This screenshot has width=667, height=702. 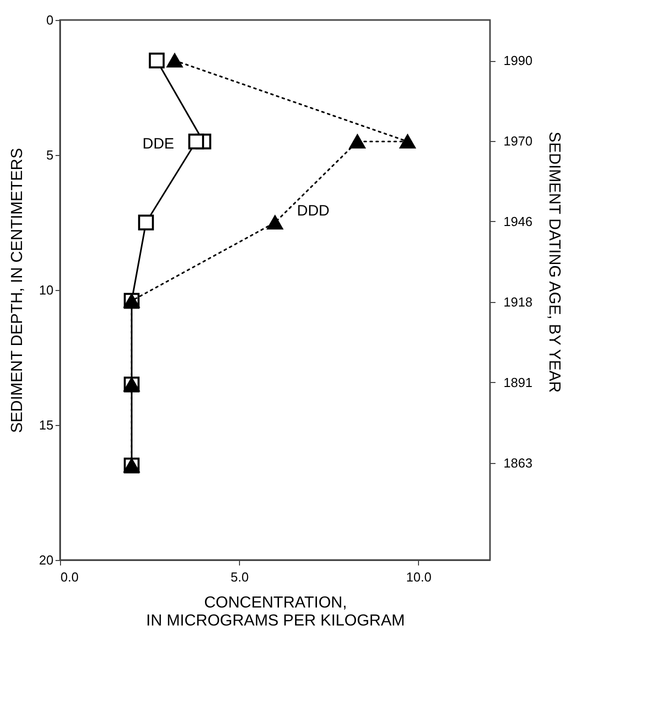 What do you see at coordinates (50, 155) in the screenshot?
I see `y-tick-label: 5` at bounding box center [50, 155].